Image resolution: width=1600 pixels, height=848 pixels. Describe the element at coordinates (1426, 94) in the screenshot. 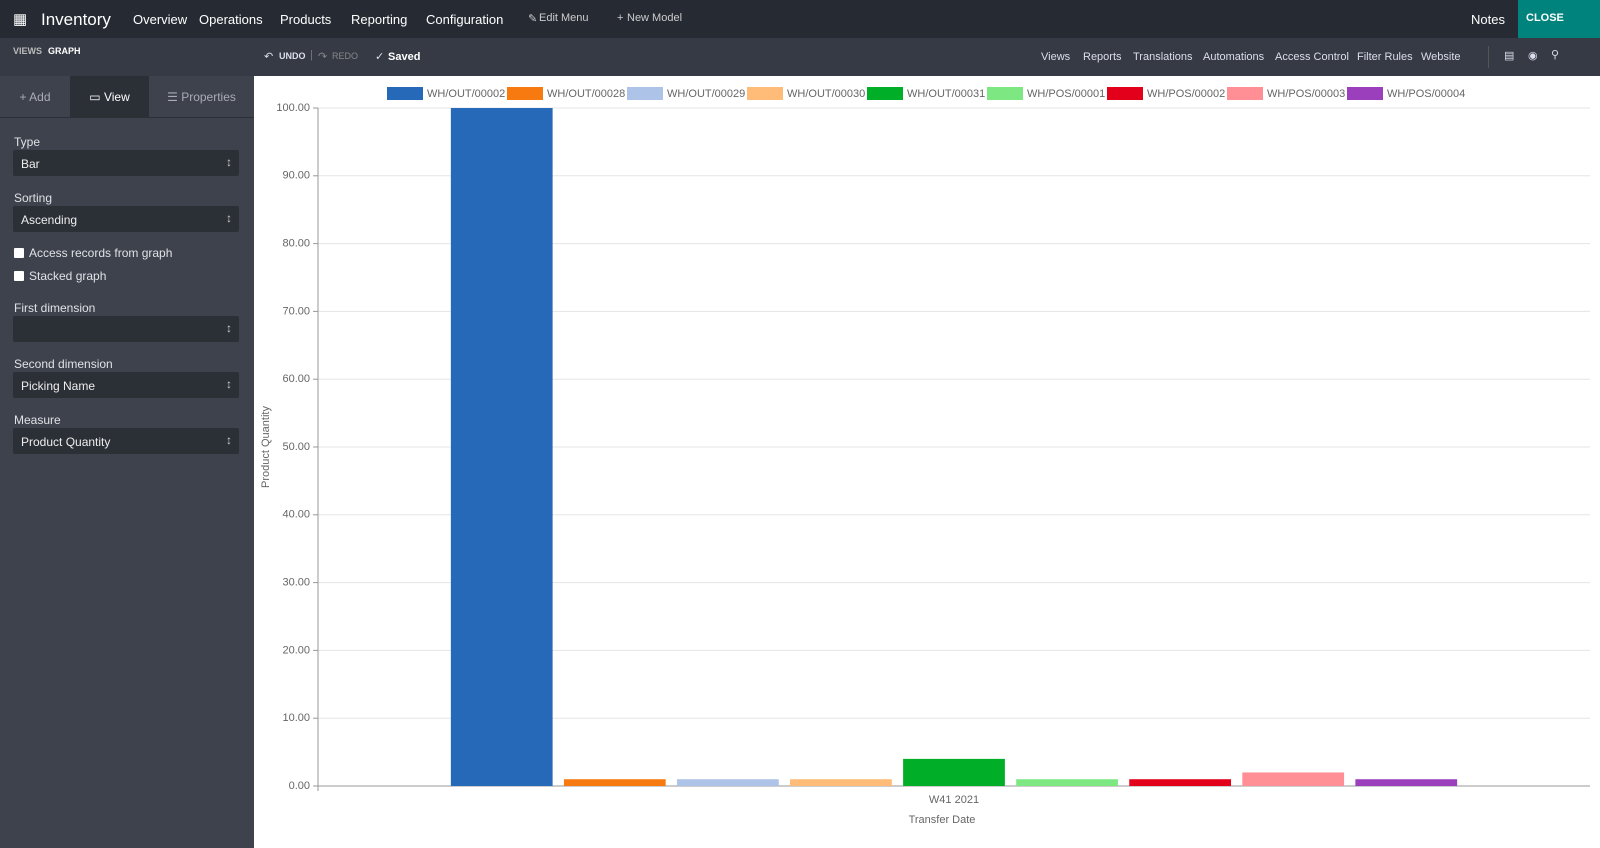

I see `legend-label: WH/POS/00004` at that location.